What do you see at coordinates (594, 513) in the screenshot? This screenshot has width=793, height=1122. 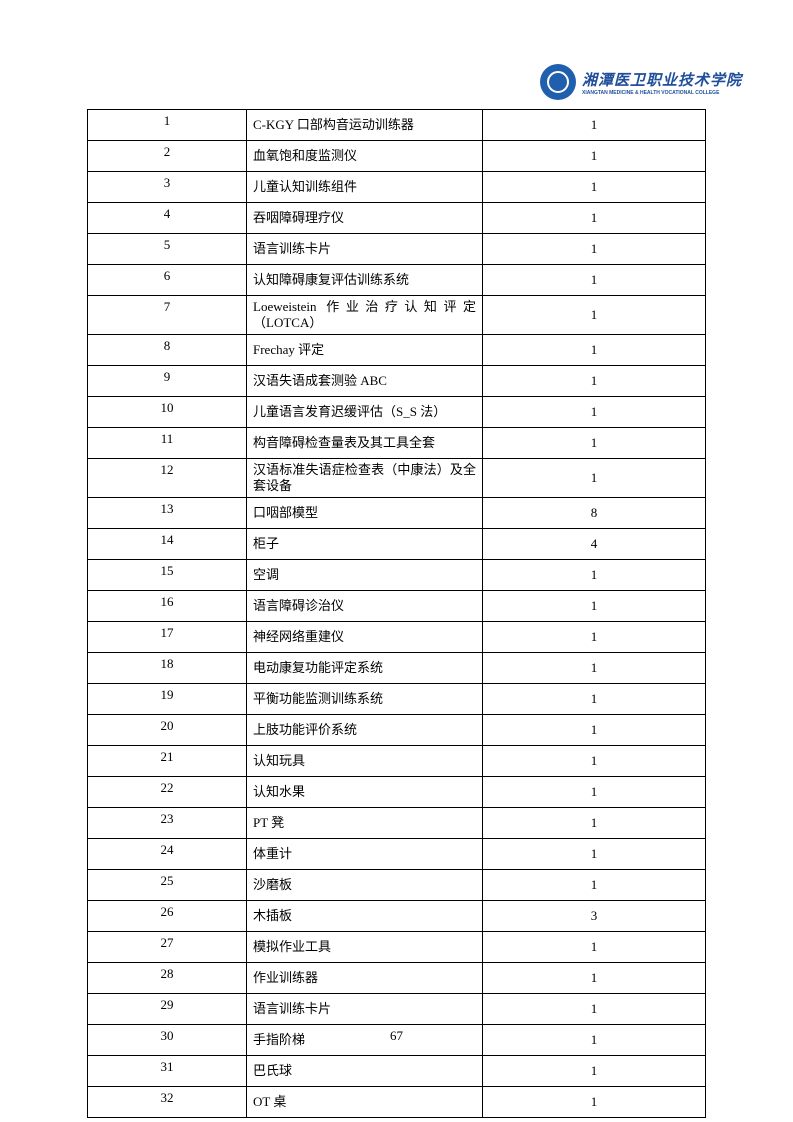 I see `quantity: 8` at bounding box center [594, 513].